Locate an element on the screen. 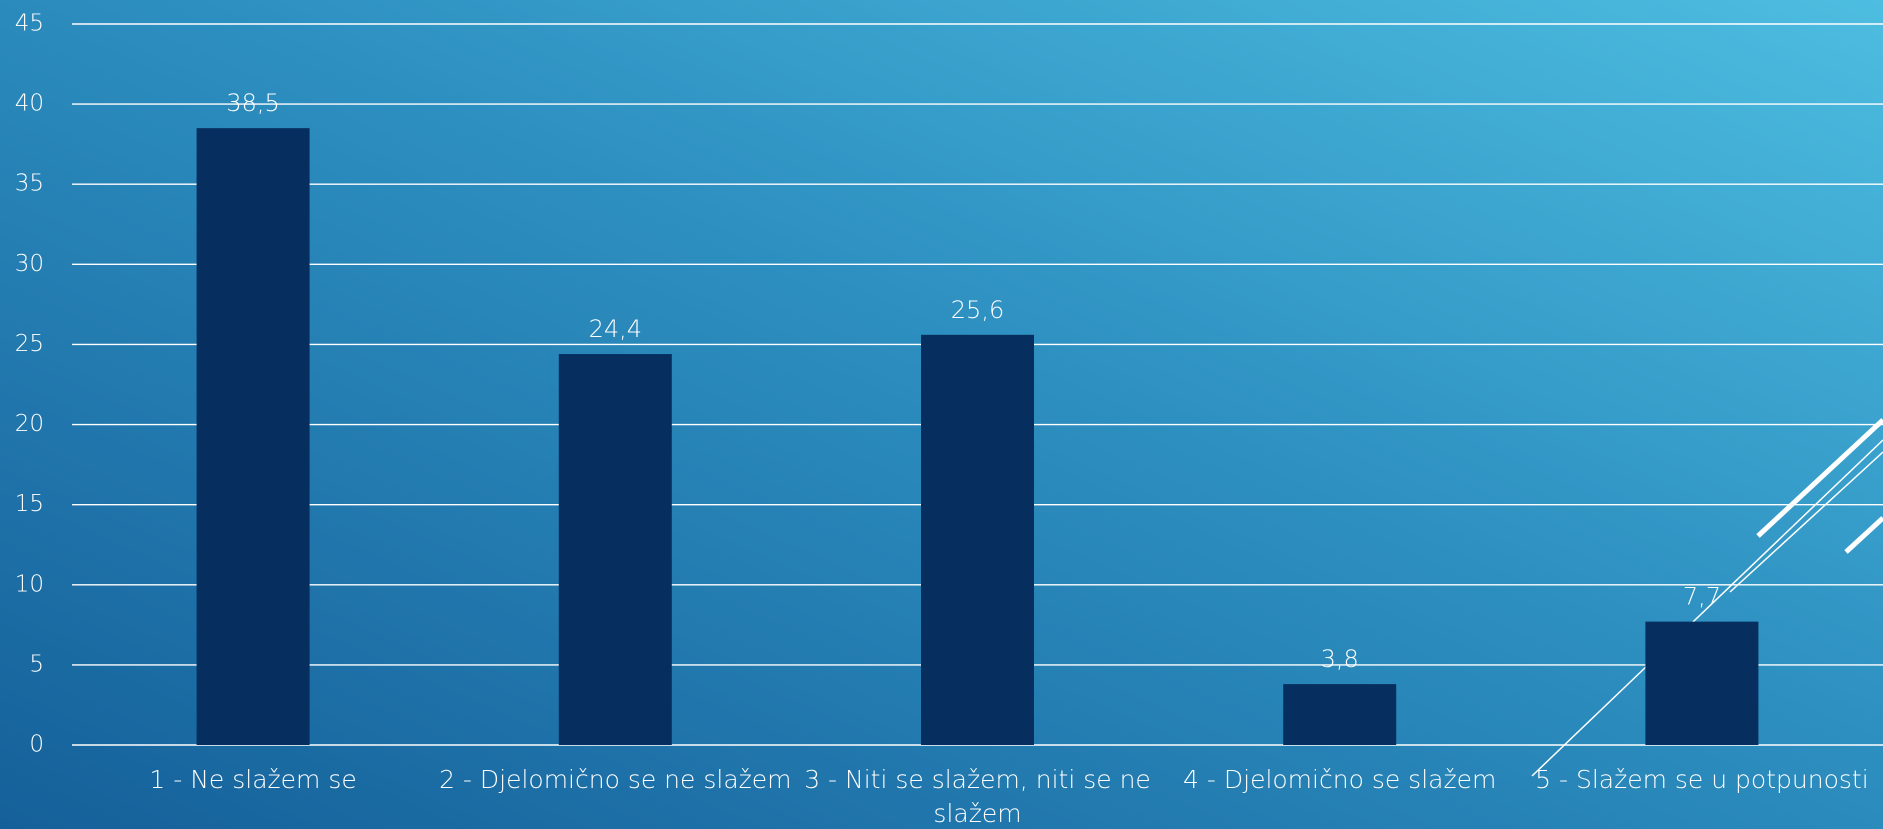 The image size is (1883, 829). y-tick-label: 20 is located at coordinates (29, 424).